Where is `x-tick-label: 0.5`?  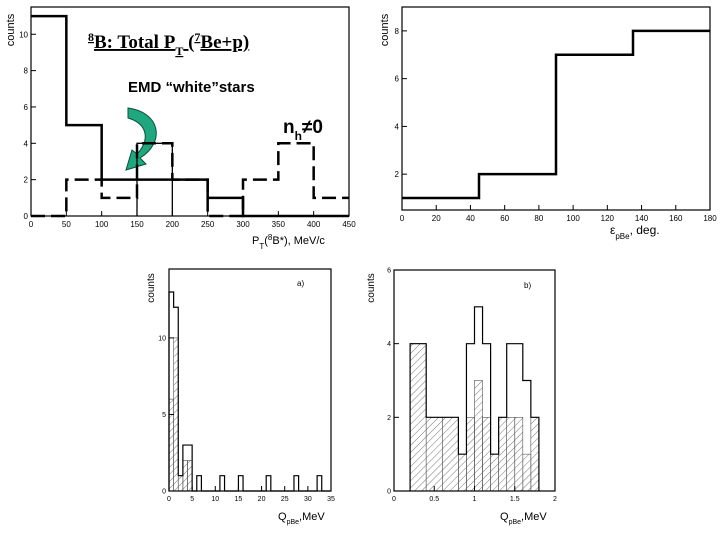
x-tick-label: 0.5 is located at coordinates (434, 499).